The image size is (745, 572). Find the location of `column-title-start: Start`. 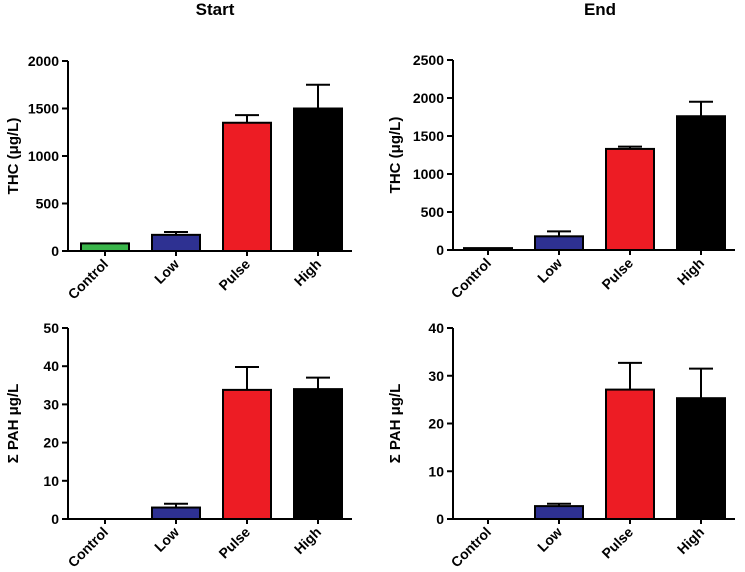

column-title-start: Start is located at coordinates (215, 9).